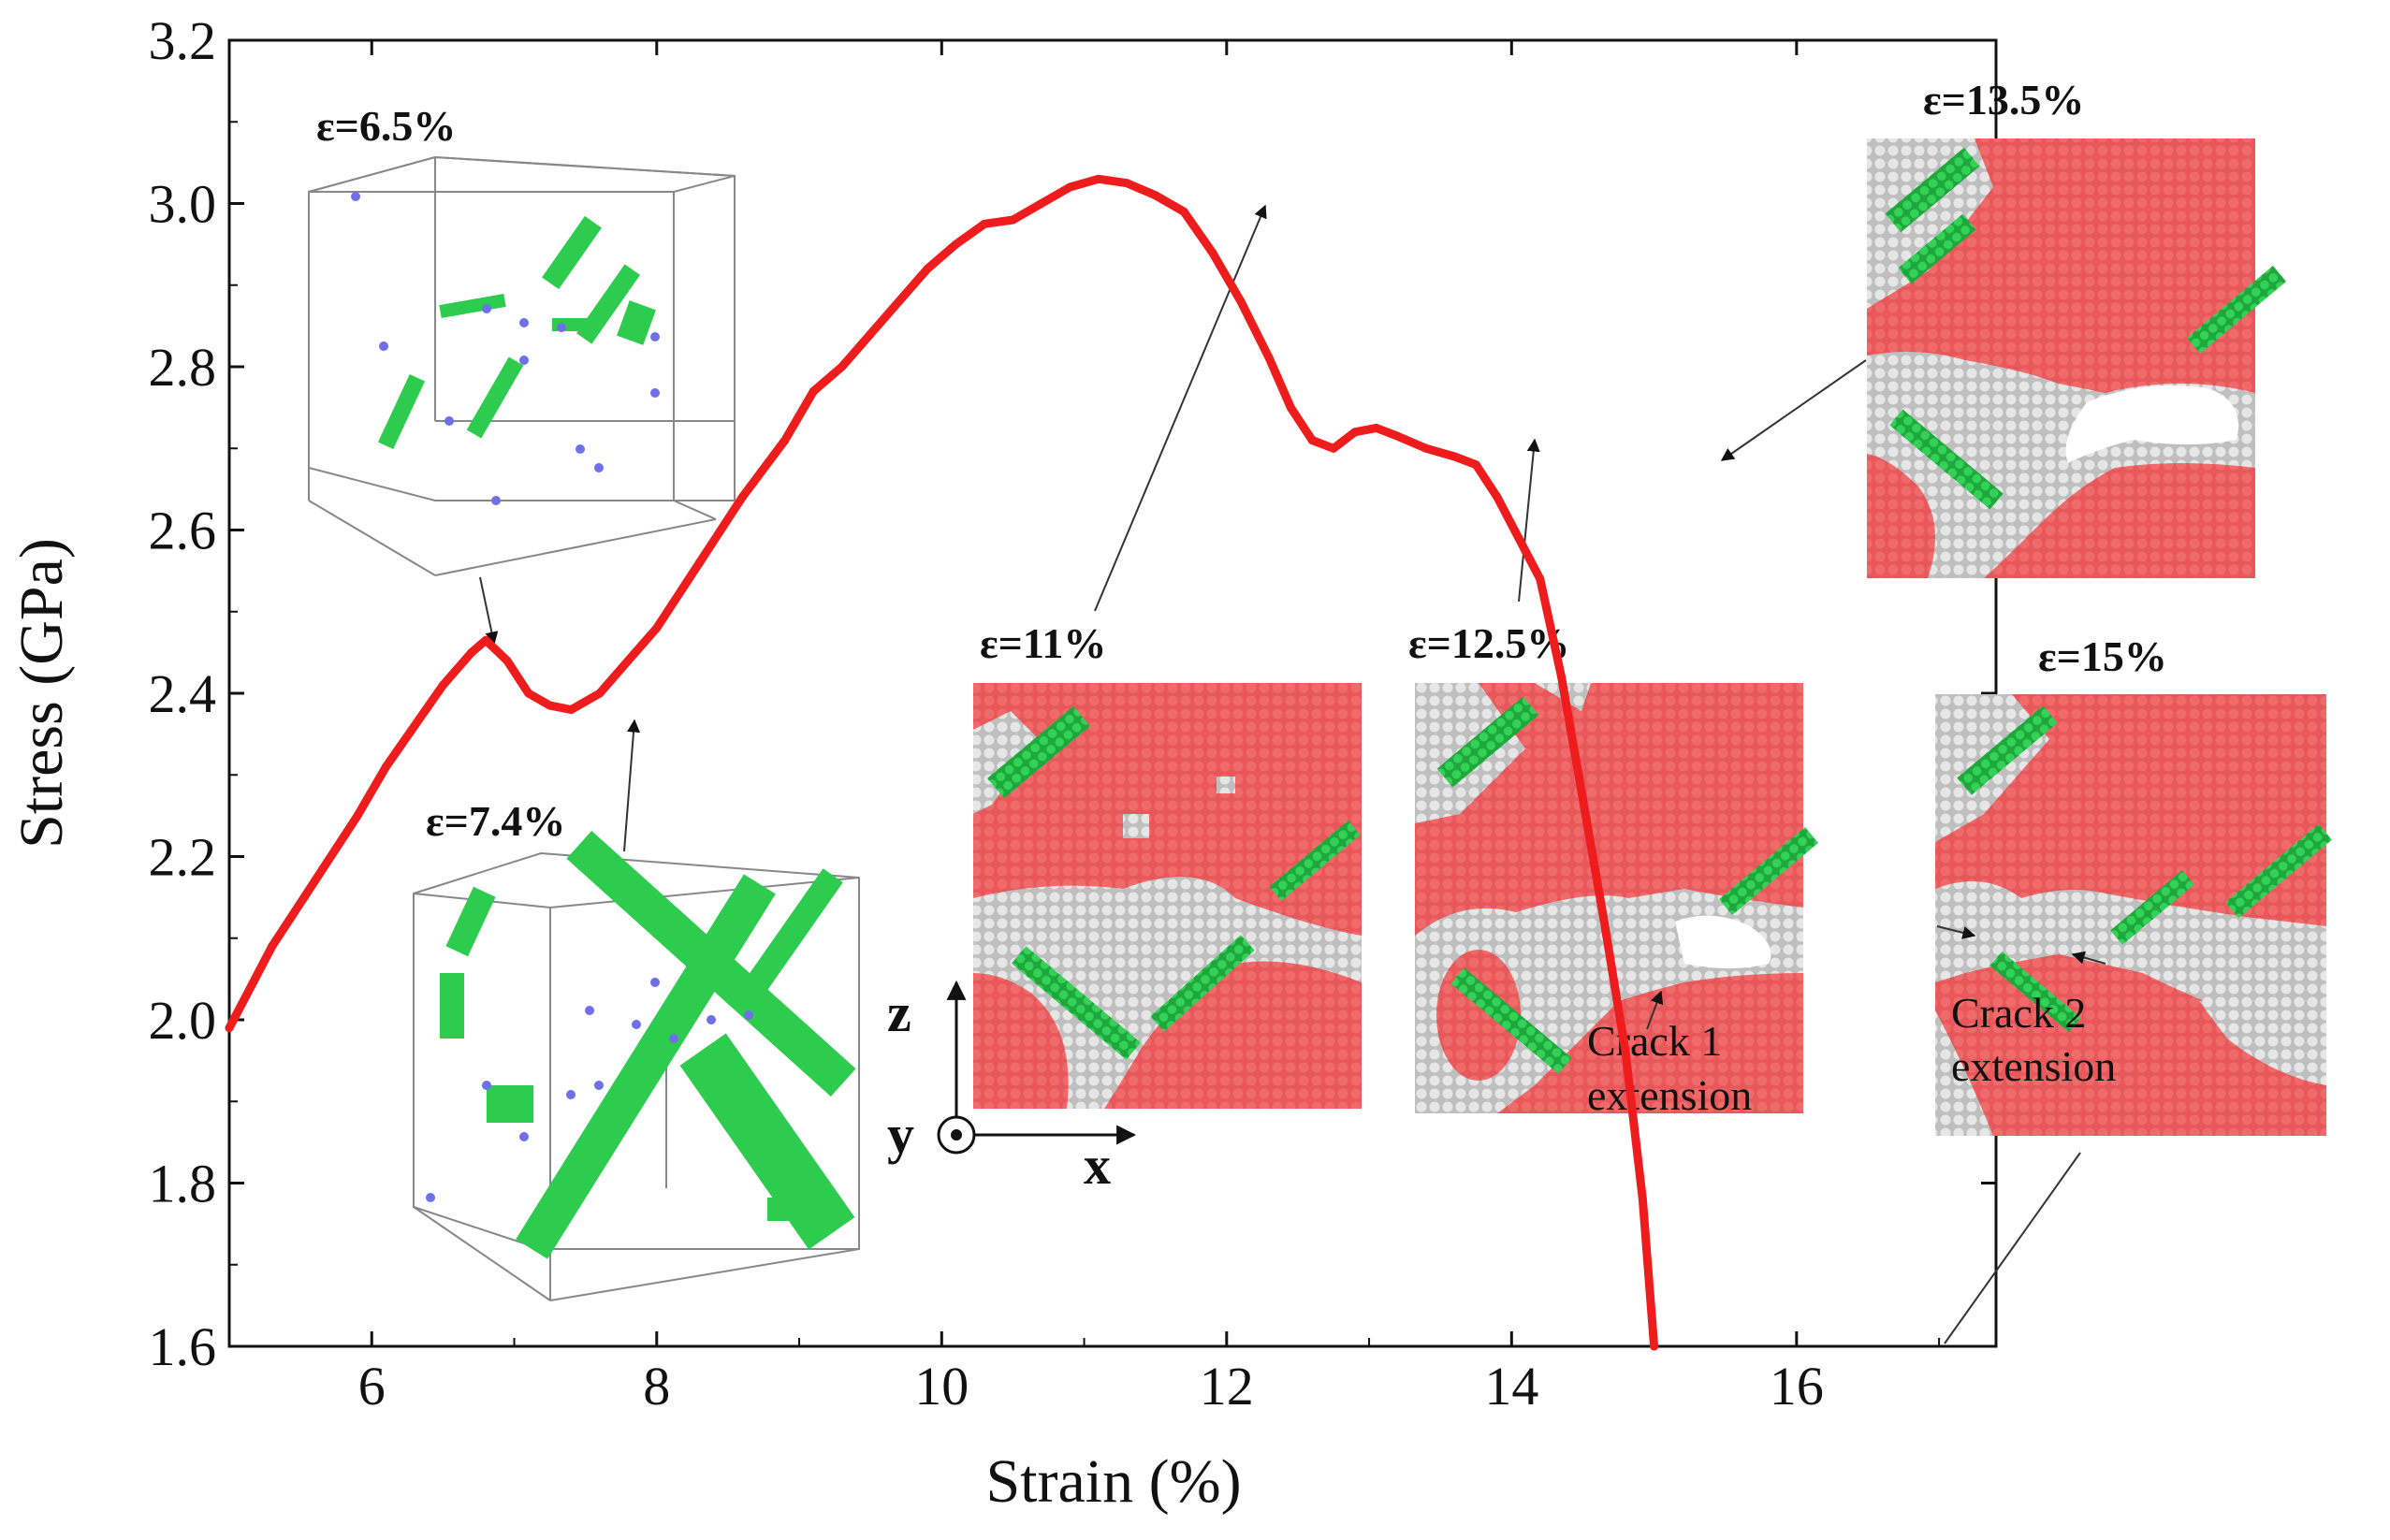 The height and width of the screenshot is (1540, 2390). I want to click on inset-box-6-5: ε=6.5%, so click(522, 374).